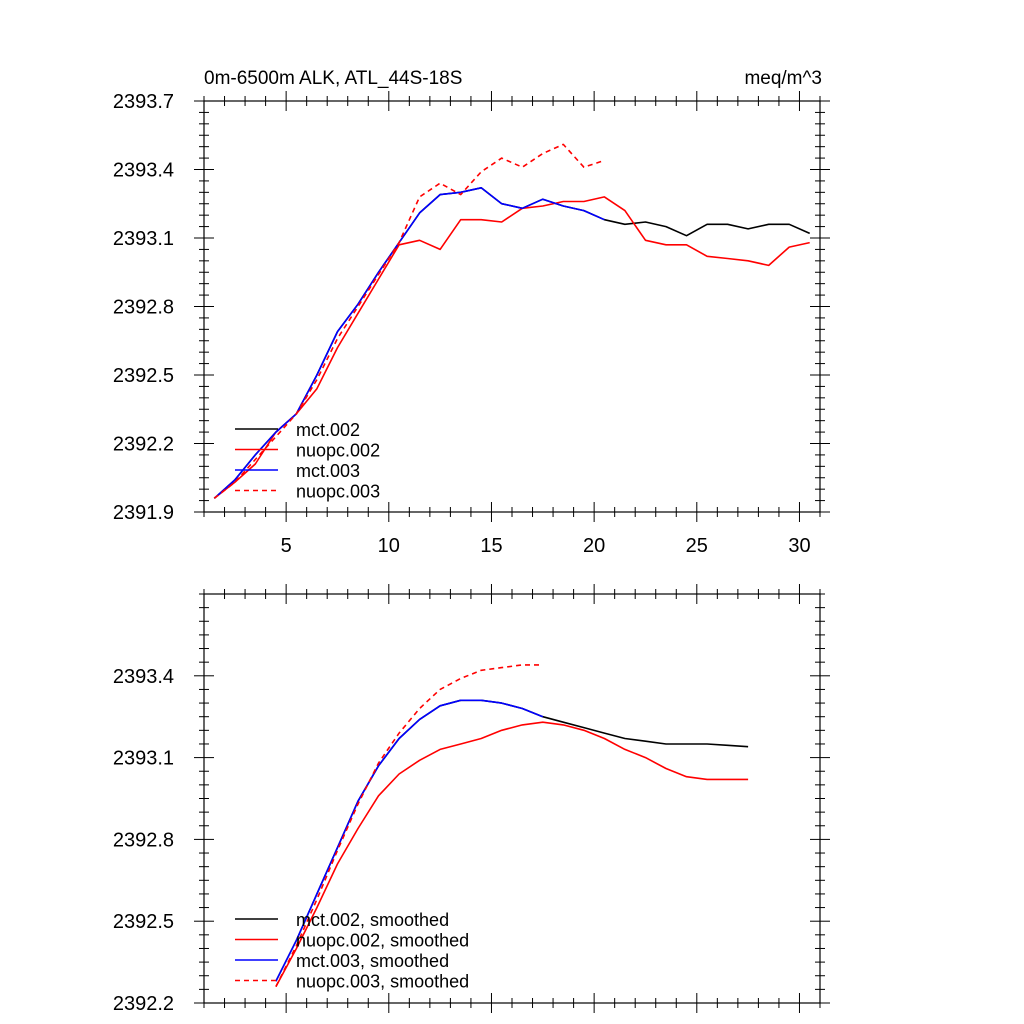  I want to click on x-tick-label: 5, so click(286, 546).